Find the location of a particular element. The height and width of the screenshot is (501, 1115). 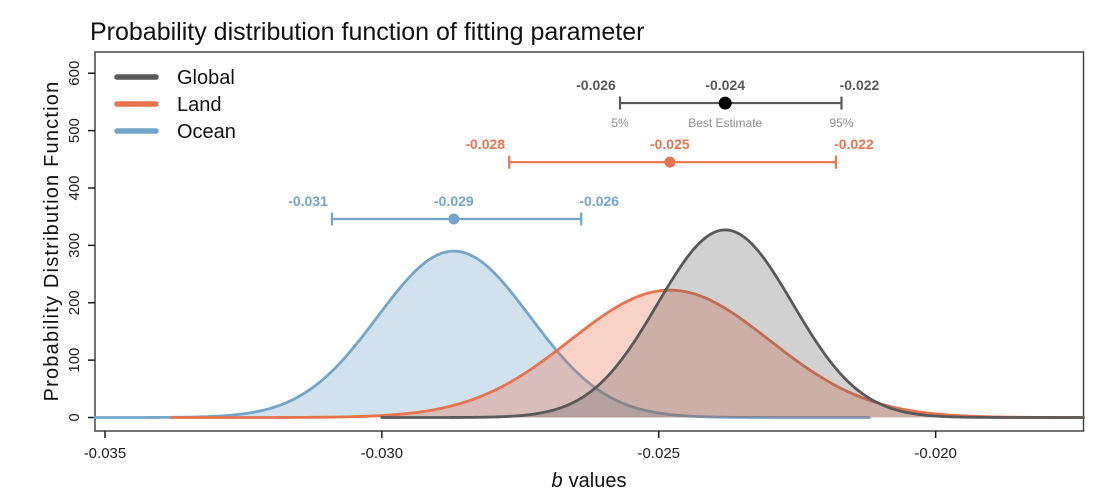

errorbar-label-low-land: -0.028 is located at coordinates (485, 144).